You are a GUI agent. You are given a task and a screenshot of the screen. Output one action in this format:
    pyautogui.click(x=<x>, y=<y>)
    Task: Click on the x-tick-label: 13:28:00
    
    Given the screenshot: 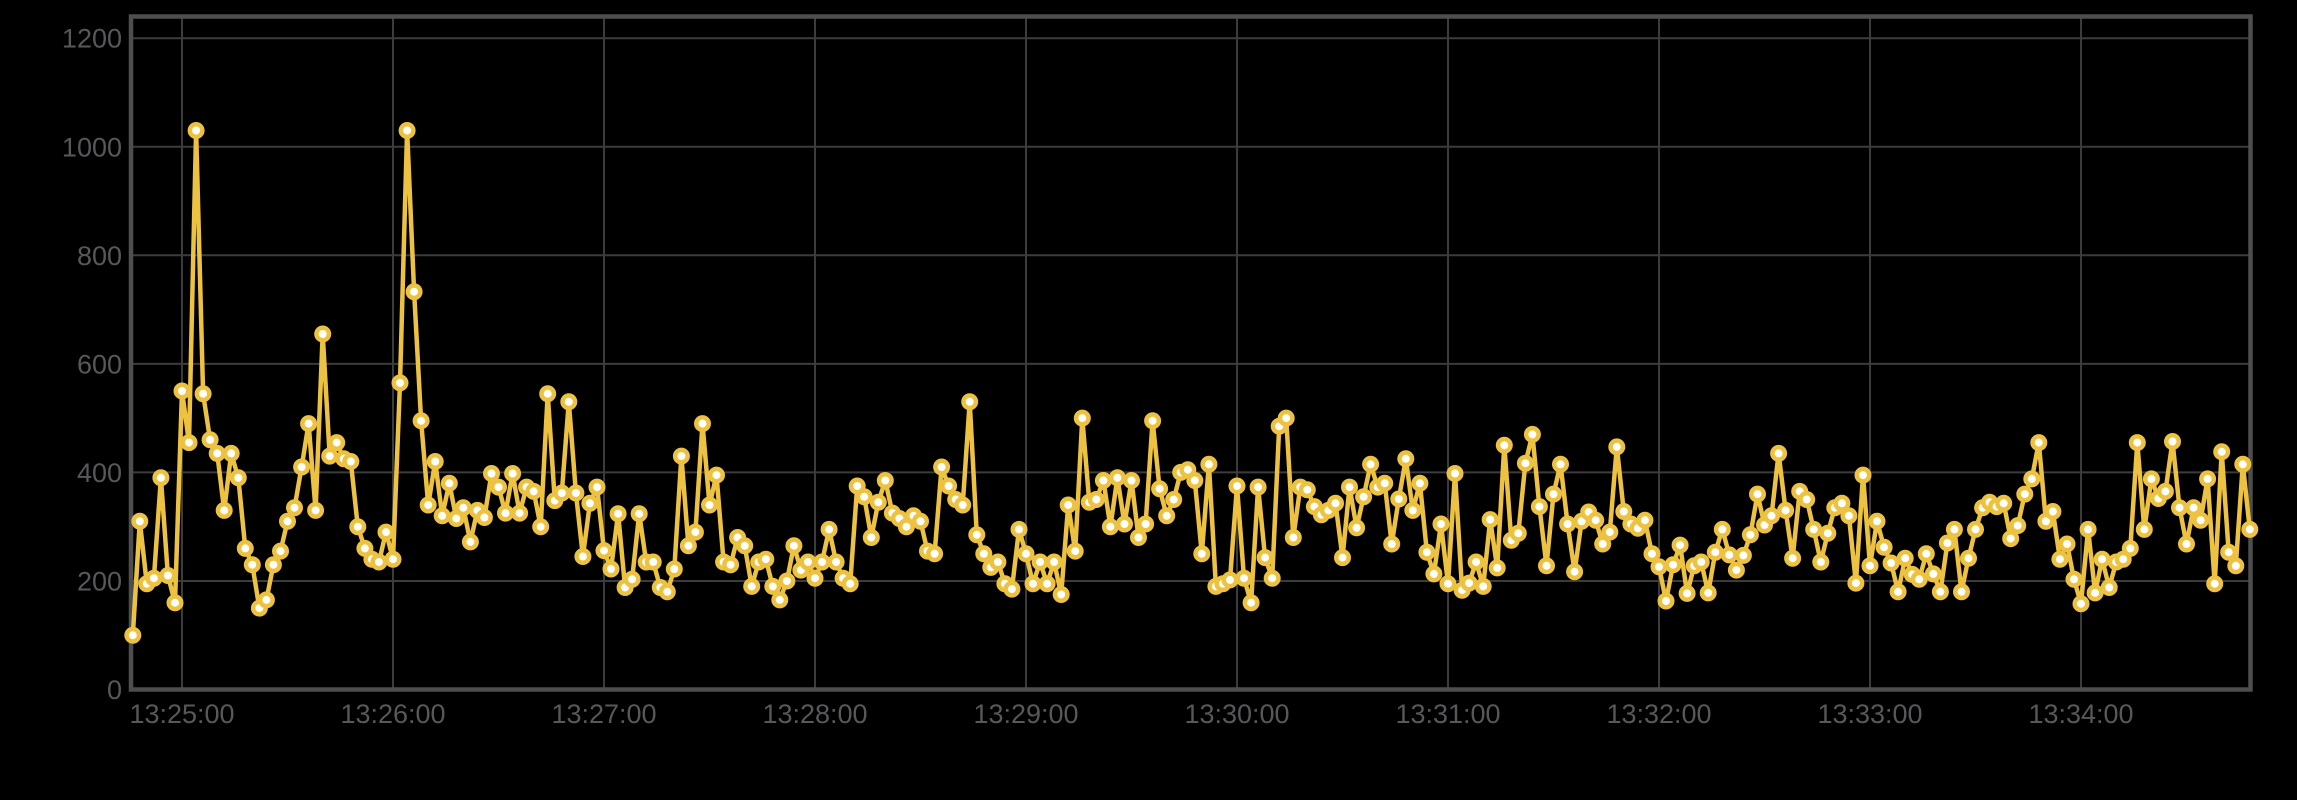 What is the action you would take?
    pyautogui.click(x=814, y=714)
    